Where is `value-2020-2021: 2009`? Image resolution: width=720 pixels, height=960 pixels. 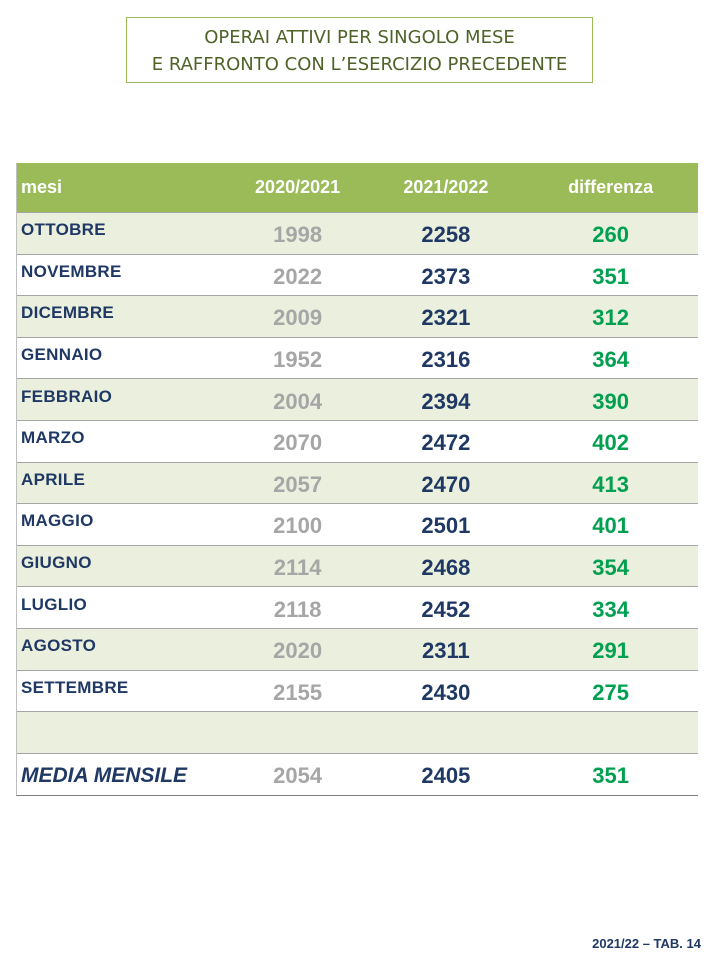
value-2020-2021: 2009 is located at coordinates (298, 318).